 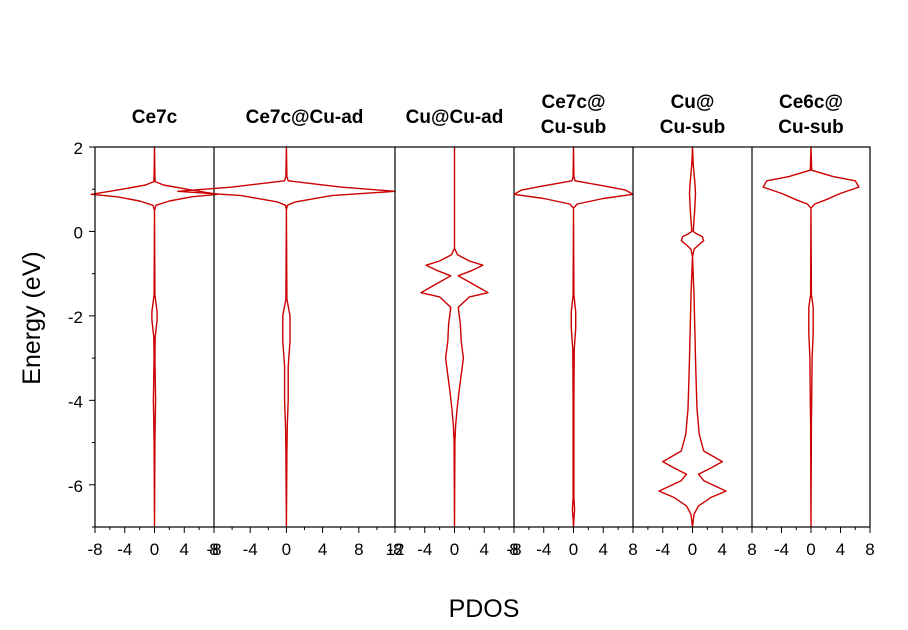 I want to click on y-axis-label: Energy (eV), so click(x=32, y=317).